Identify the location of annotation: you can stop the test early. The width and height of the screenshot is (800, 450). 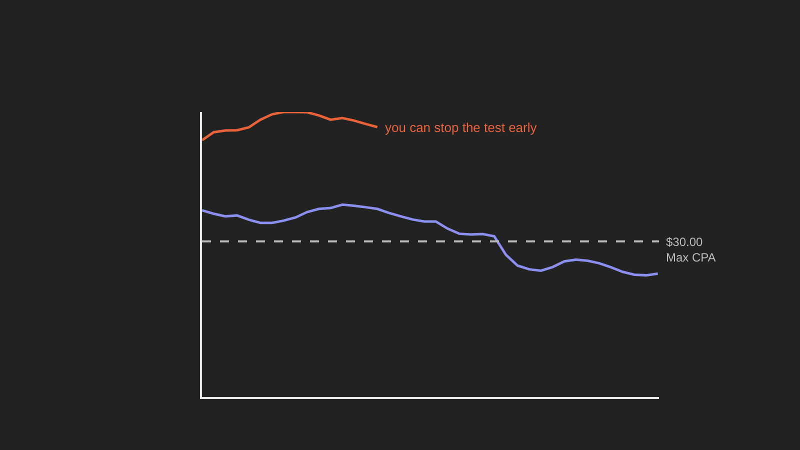
(461, 127).